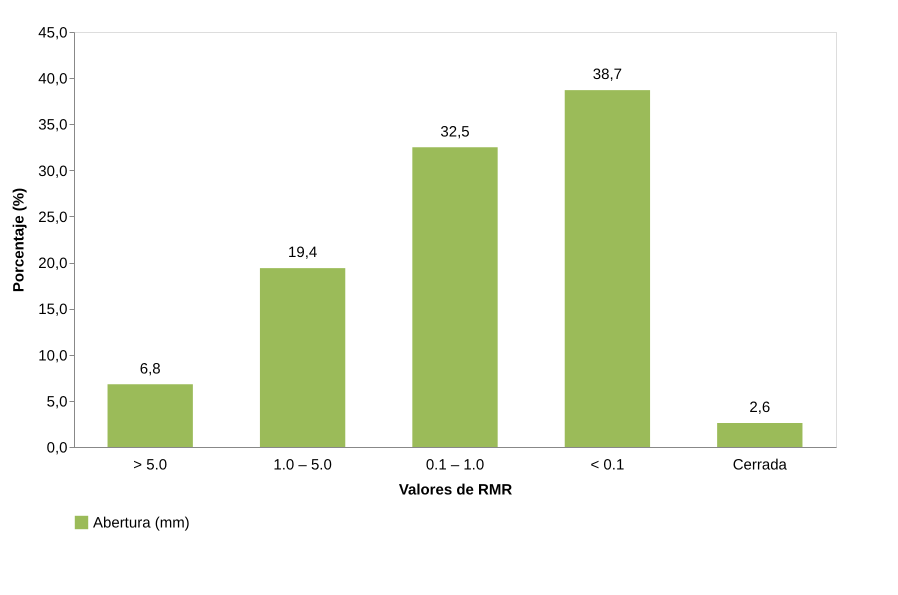 This screenshot has height=595, width=898. Describe the element at coordinates (607, 465) in the screenshot. I see `x-tick-label: < 0.1` at that location.